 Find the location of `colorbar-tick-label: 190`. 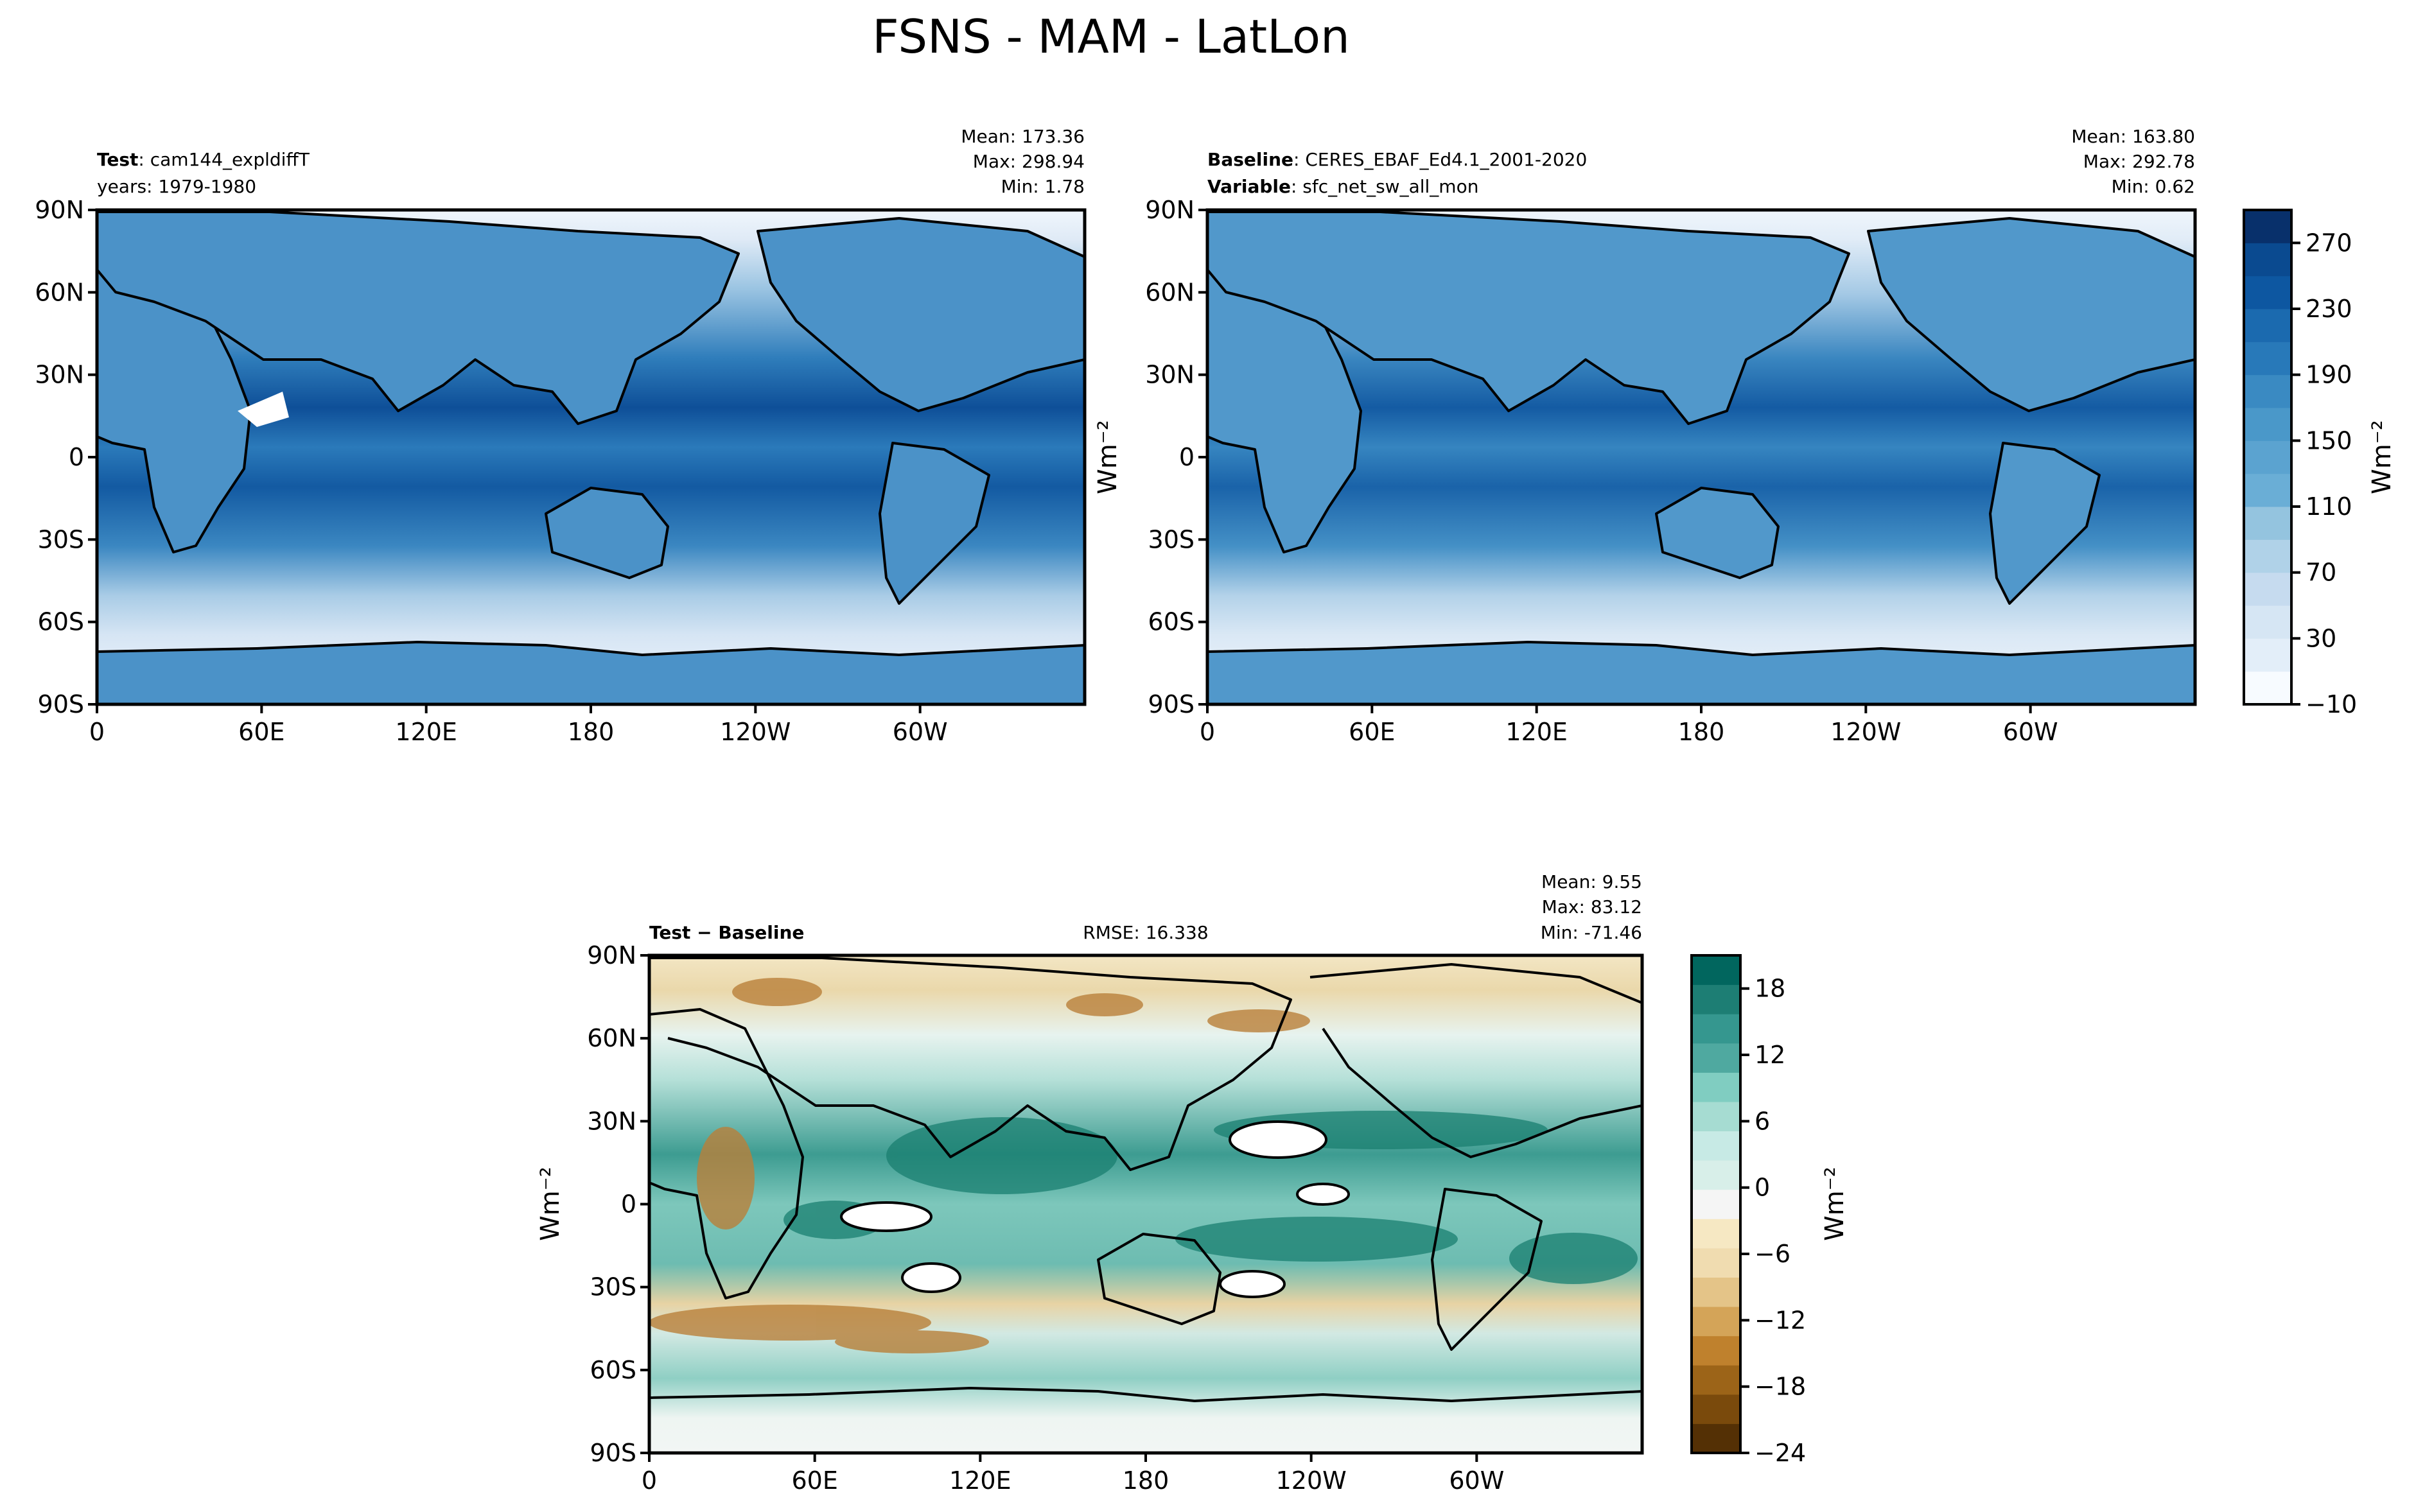

colorbar-tick-label: 190 is located at coordinates (2329, 375).